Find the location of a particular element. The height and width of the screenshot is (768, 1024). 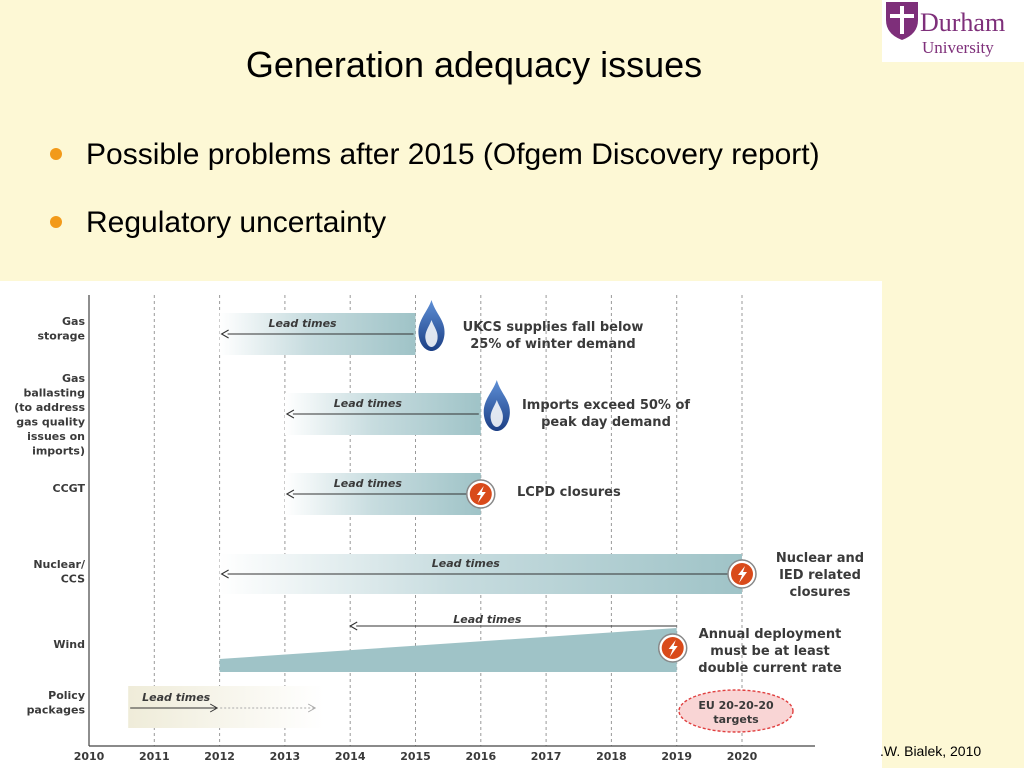

row-label: (to address is located at coordinates (49, 407).